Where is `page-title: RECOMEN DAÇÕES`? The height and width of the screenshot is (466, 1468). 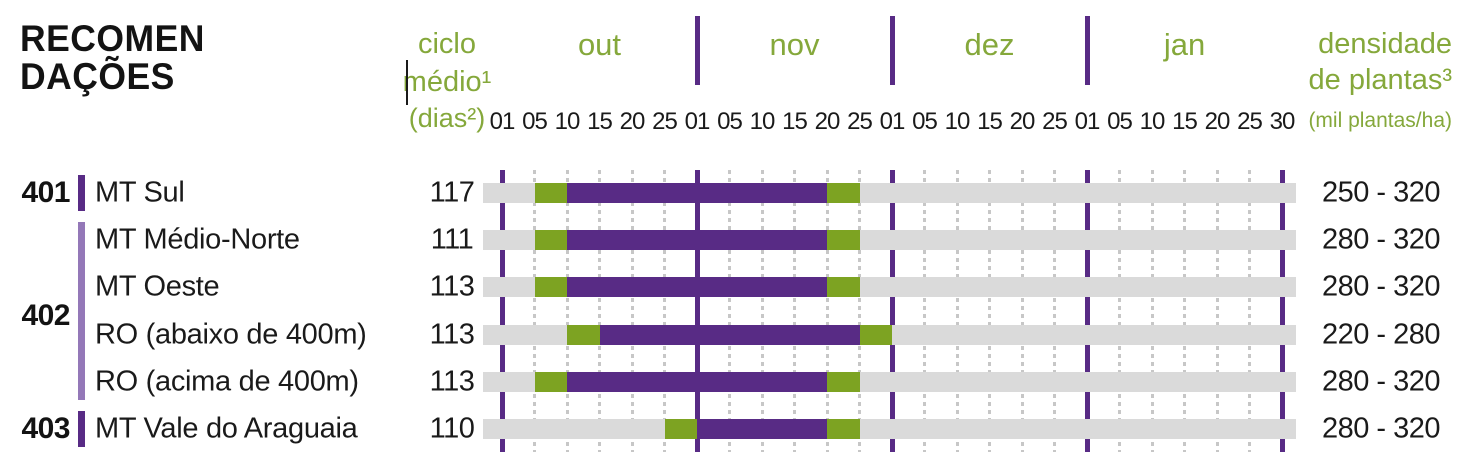 page-title: RECOMEN DAÇÕES is located at coordinates (112, 57).